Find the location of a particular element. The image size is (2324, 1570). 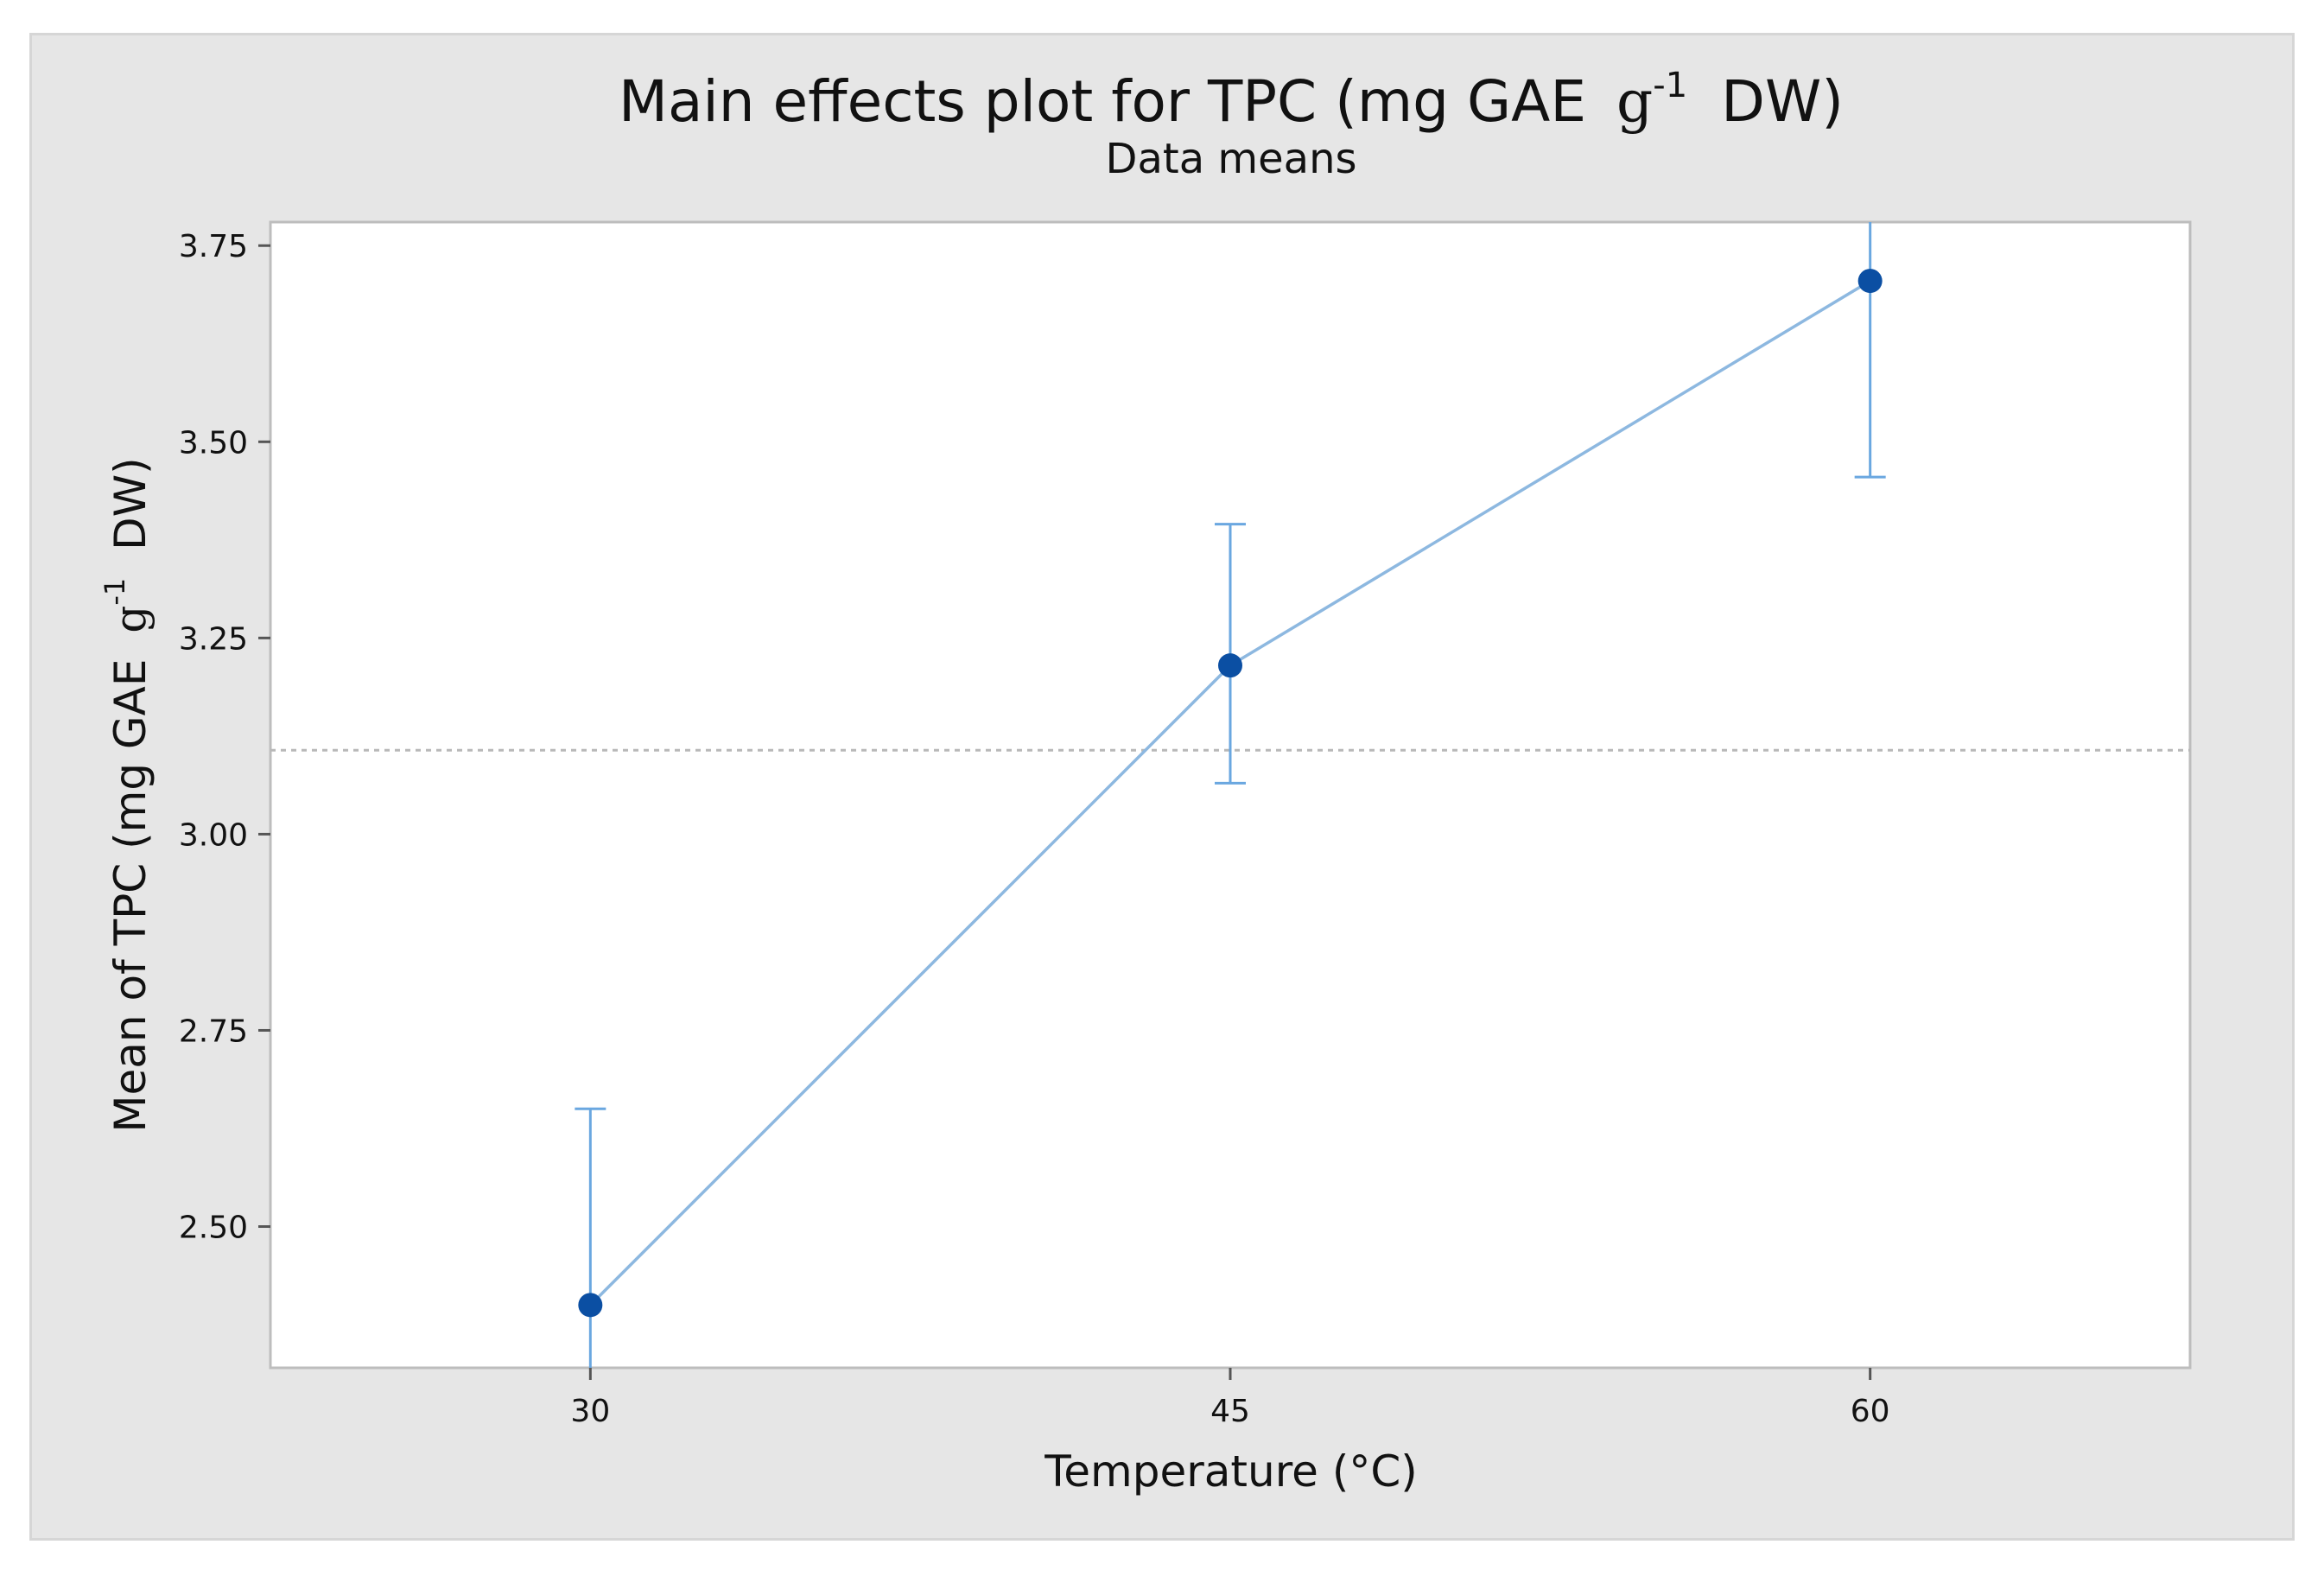

x-tick-label: 60 is located at coordinates (1871, 1411).